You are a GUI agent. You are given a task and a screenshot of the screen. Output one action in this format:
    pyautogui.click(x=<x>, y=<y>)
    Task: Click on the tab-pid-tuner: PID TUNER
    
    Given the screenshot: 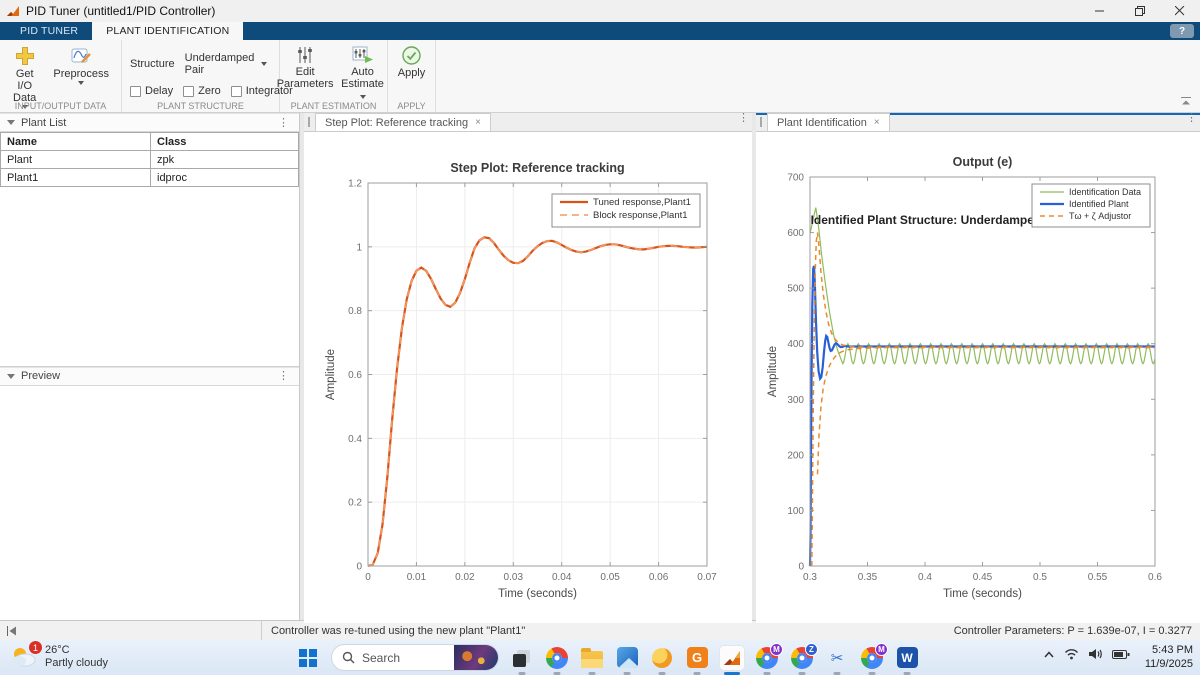 What is the action you would take?
    pyautogui.click(x=49, y=31)
    